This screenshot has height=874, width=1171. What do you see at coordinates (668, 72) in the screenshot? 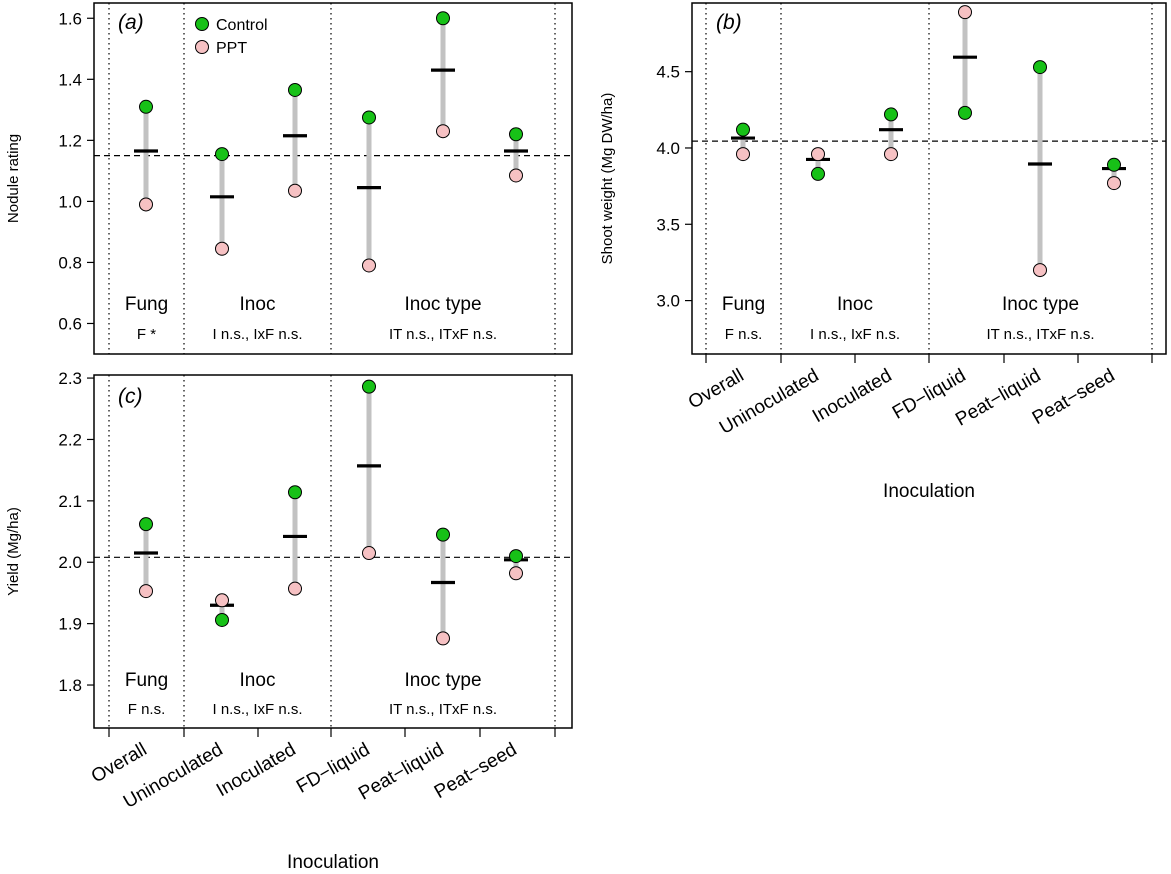
I see `y-tick-label: 4.5` at bounding box center [668, 72].